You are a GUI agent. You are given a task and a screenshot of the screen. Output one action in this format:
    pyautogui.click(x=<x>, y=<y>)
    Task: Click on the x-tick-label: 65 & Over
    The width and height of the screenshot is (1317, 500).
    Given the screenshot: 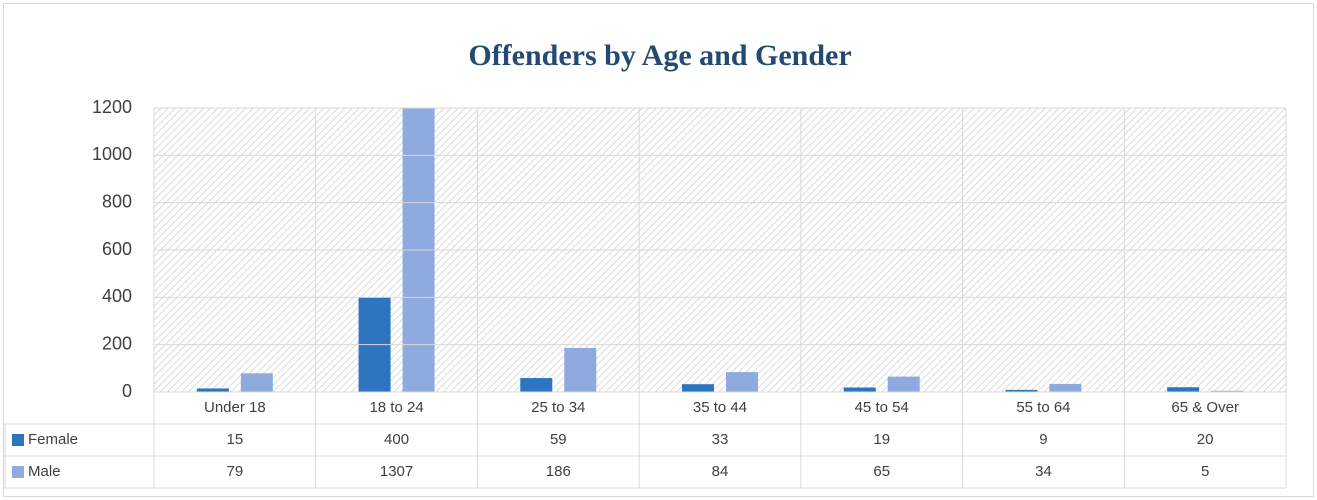 What is the action you would take?
    pyautogui.click(x=1205, y=407)
    